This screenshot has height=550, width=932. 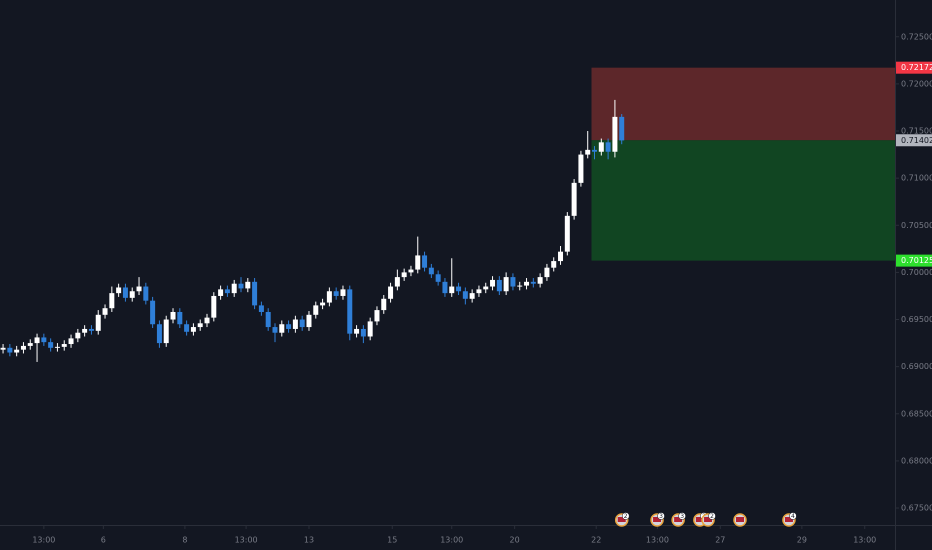 What do you see at coordinates (743, 200) in the screenshot?
I see `target-zone` at bounding box center [743, 200].